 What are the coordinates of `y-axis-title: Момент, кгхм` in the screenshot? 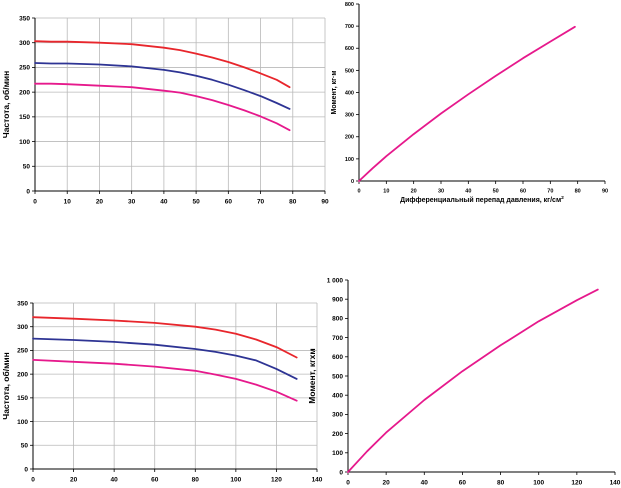 It's located at (312, 375).